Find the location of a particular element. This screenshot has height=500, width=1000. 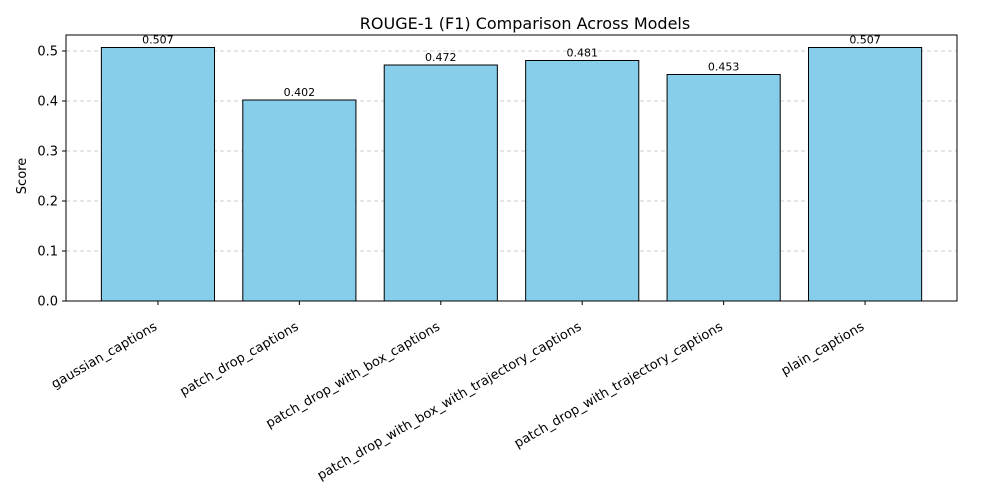

y-tick-label: 0.2 is located at coordinates (47, 202).